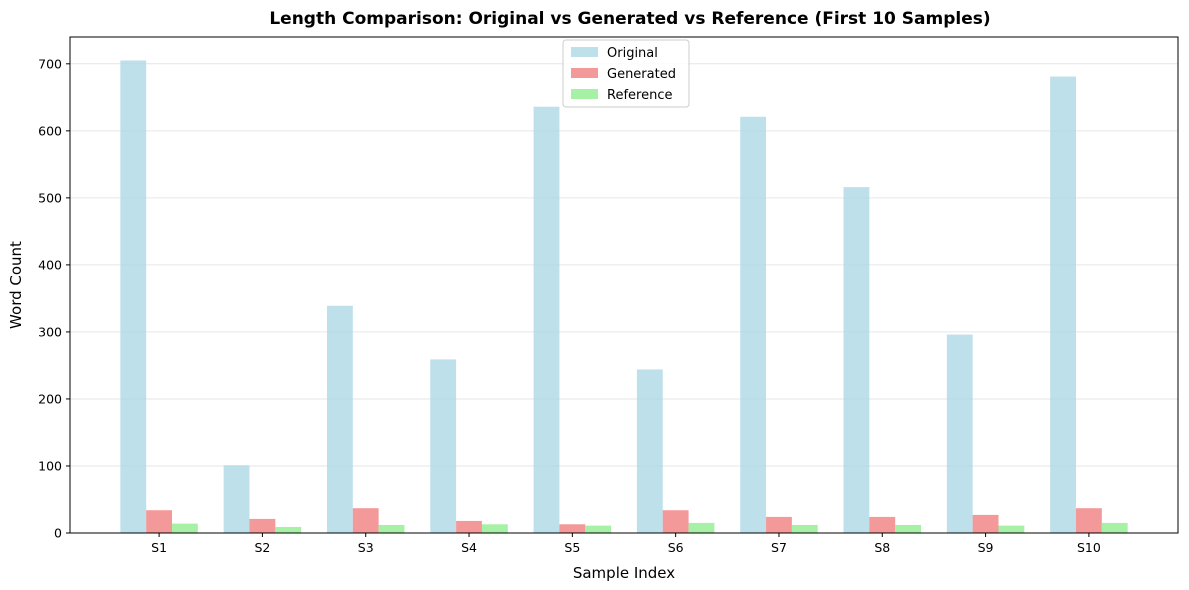  I want to click on bar-original-s5, so click(546, 320).